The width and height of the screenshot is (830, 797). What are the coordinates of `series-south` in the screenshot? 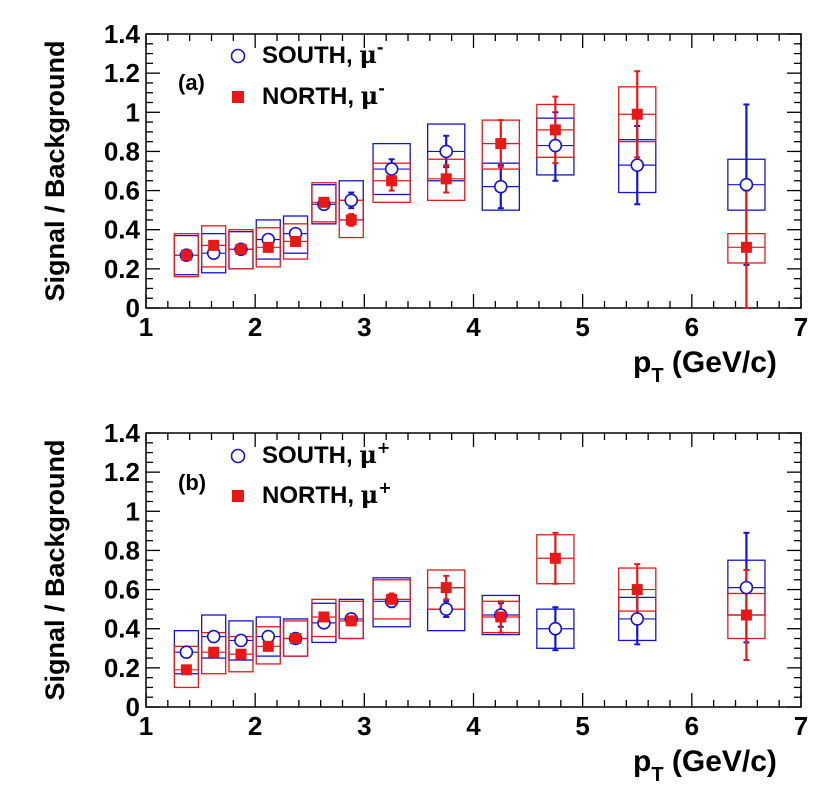 It's located at (469, 603).